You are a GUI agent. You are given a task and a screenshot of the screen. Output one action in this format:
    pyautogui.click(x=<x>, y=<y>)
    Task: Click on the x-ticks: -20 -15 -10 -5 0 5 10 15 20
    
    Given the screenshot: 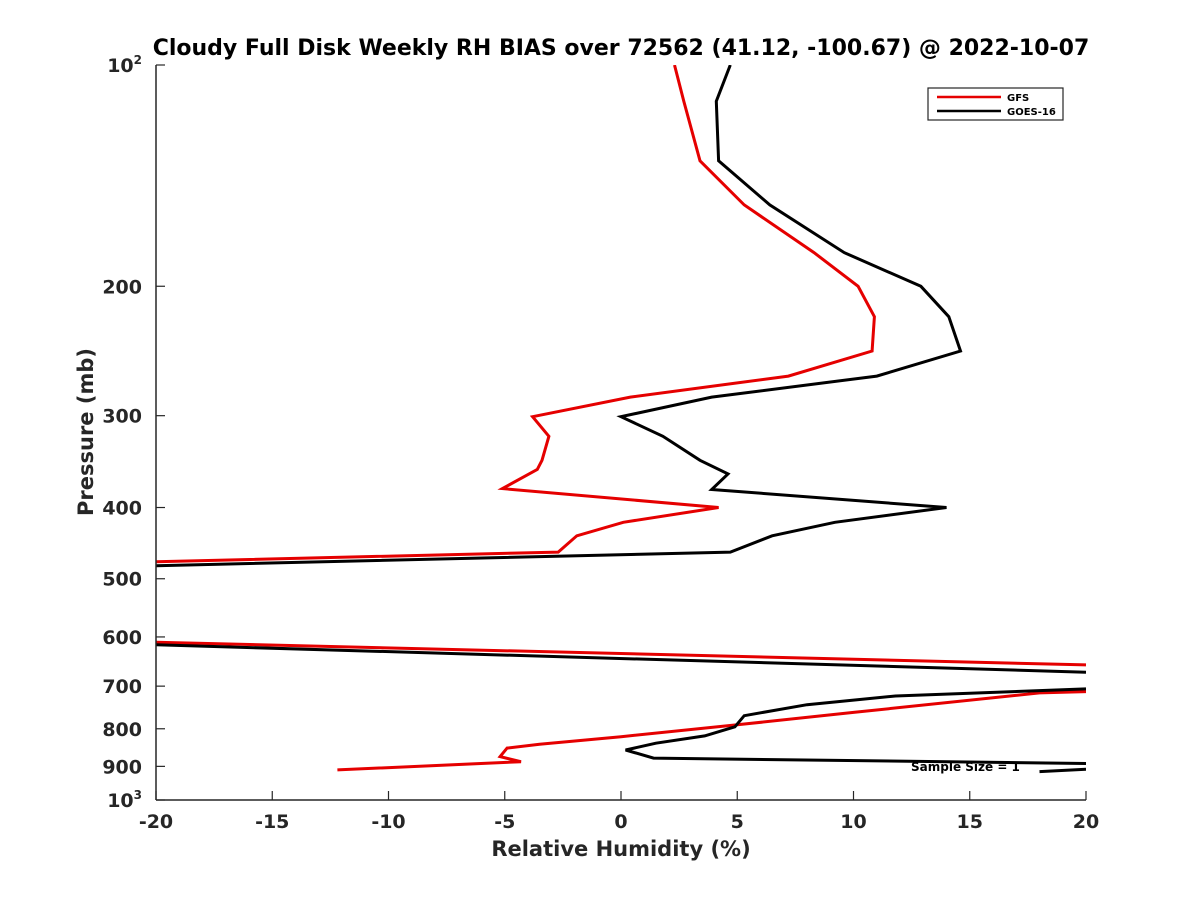 What is the action you would take?
    pyautogui.click(x=619, y=812)
    